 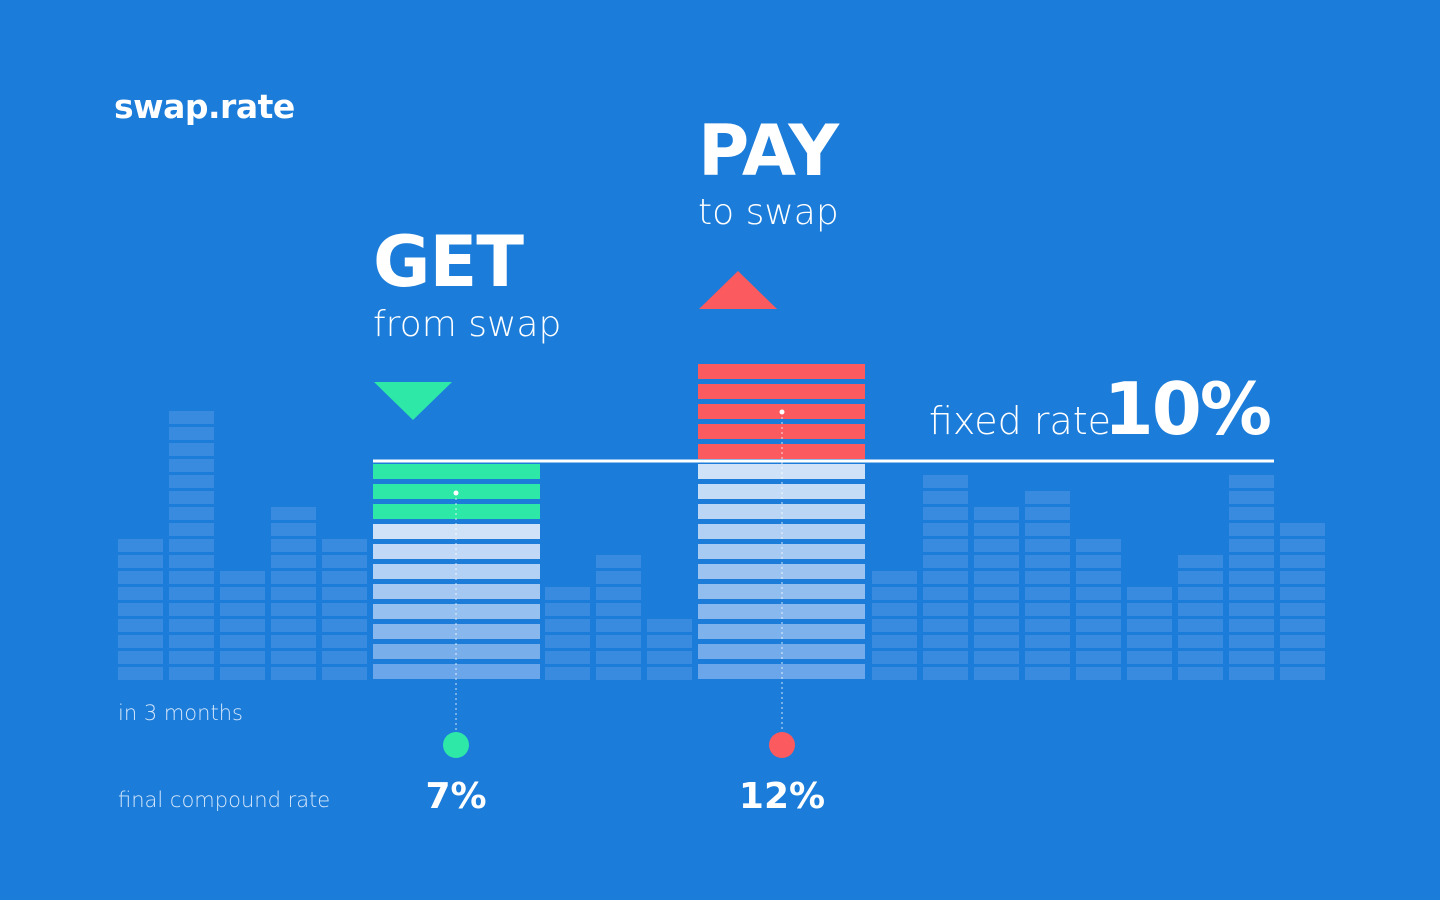 I want to click on pay-subtitle: to swap, so click(x=768, y=212).